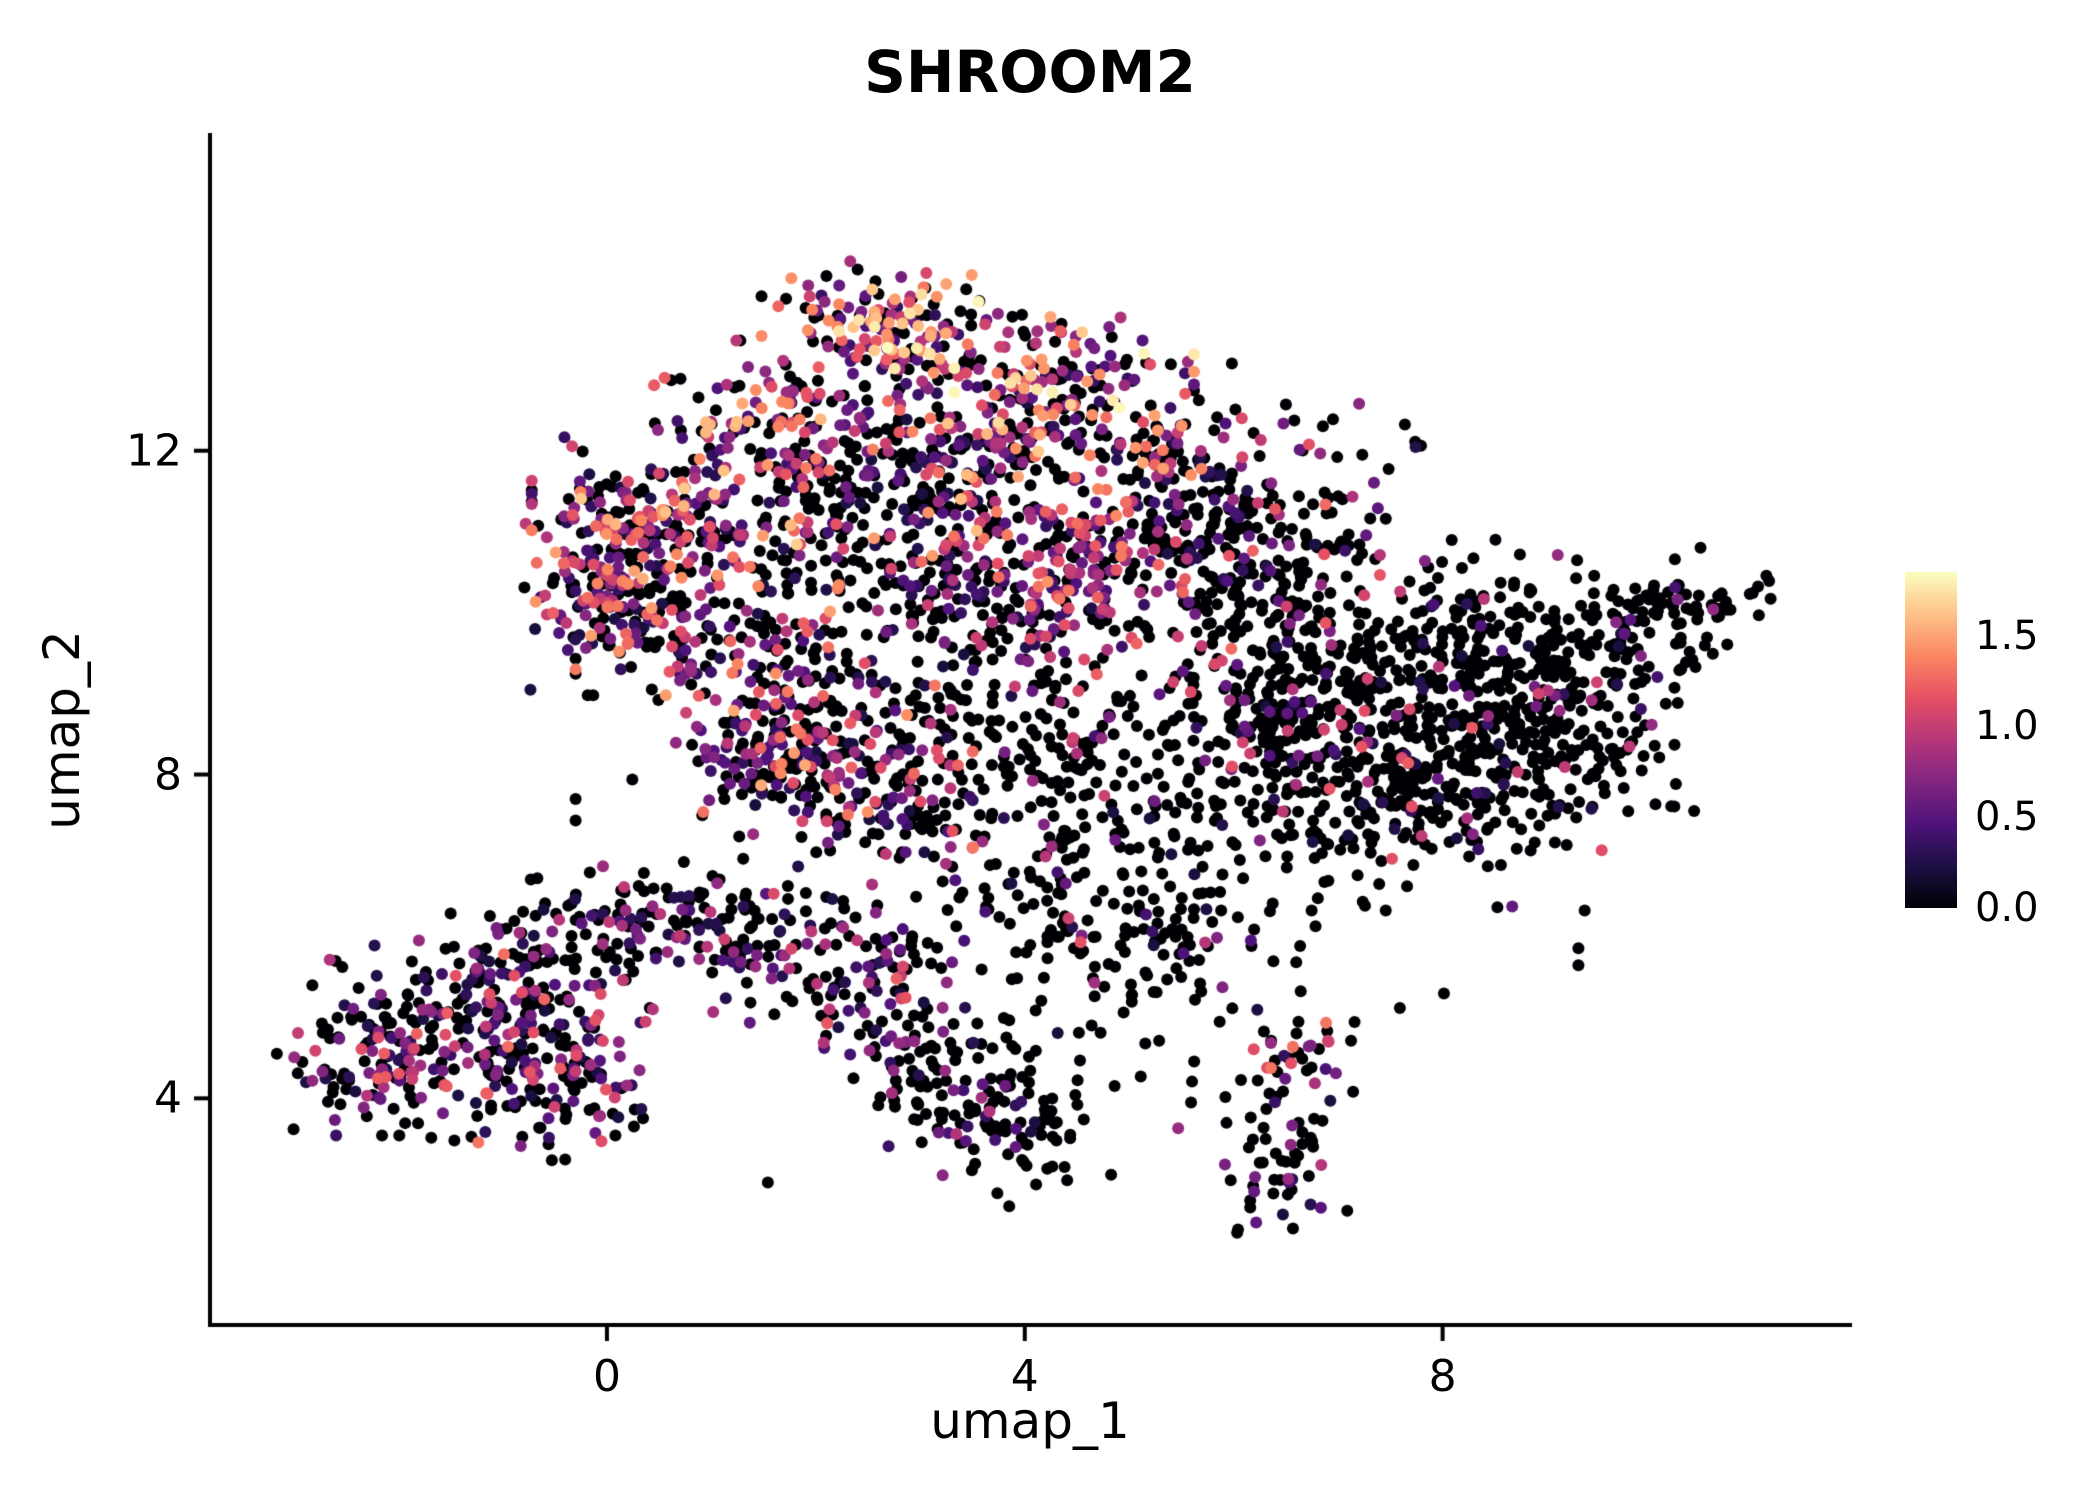  I want to click on x-tick-label: 4, so click(1024, 1376).